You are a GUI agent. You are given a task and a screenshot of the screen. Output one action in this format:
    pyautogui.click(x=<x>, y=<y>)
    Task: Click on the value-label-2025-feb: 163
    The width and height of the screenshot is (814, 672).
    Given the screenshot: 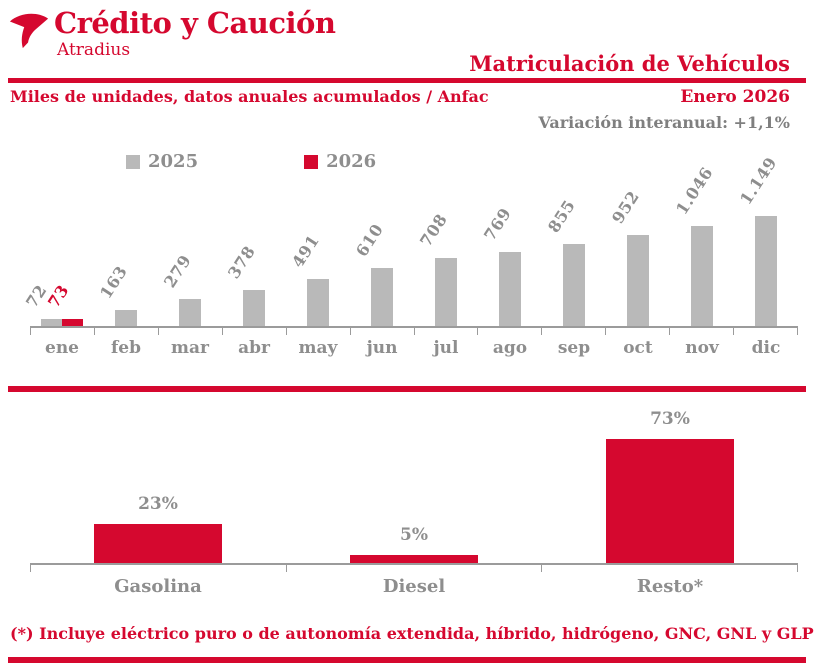 What is the action you would take?
    pyautogui.click(x=114, y=282)
    